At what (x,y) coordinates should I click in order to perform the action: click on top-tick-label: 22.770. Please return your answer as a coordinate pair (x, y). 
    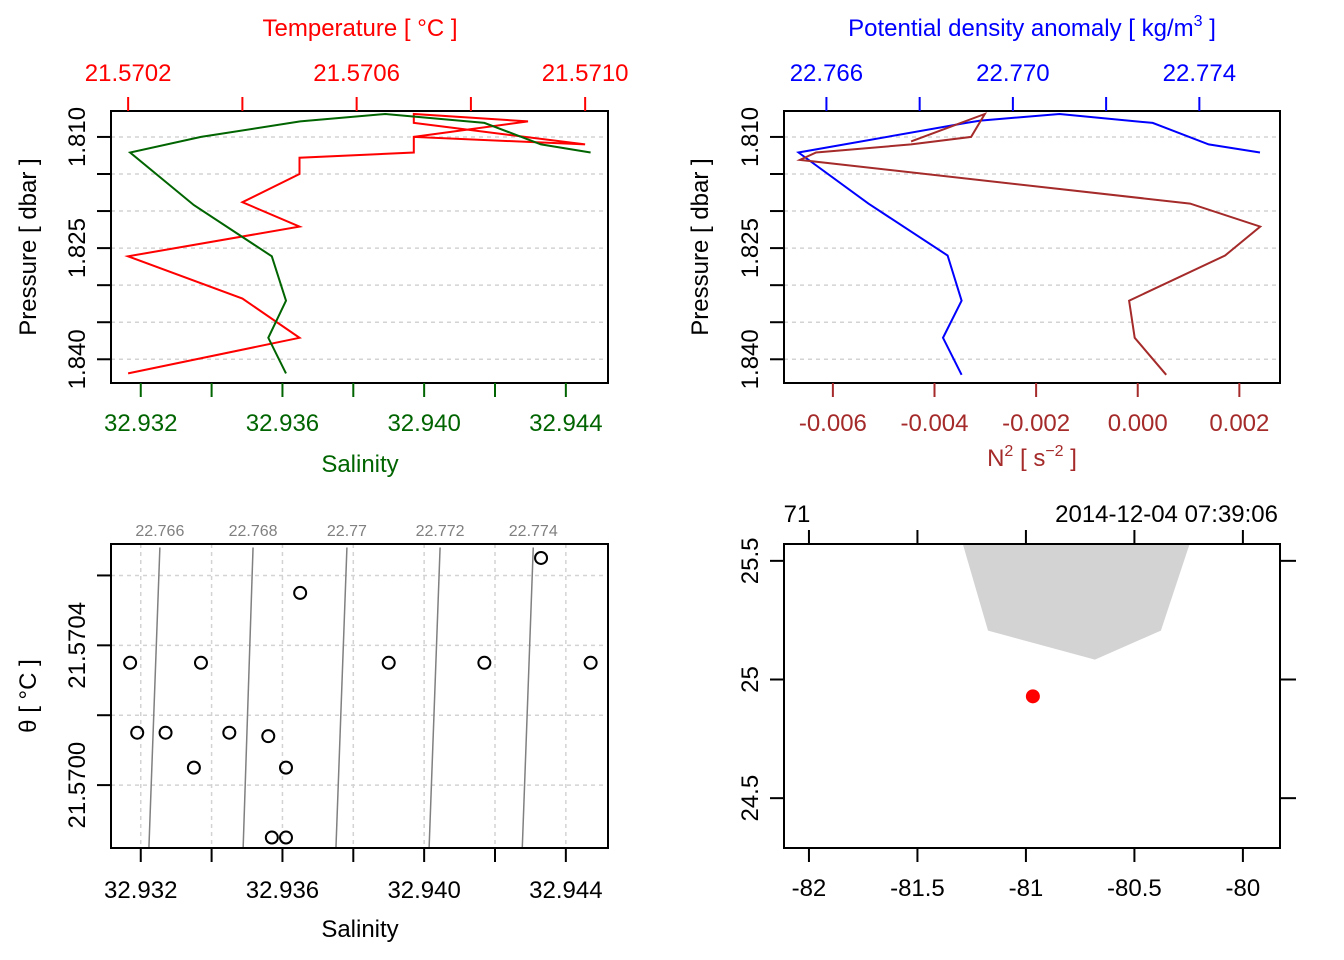
    Looking at the image, I should click on (1012, 73).